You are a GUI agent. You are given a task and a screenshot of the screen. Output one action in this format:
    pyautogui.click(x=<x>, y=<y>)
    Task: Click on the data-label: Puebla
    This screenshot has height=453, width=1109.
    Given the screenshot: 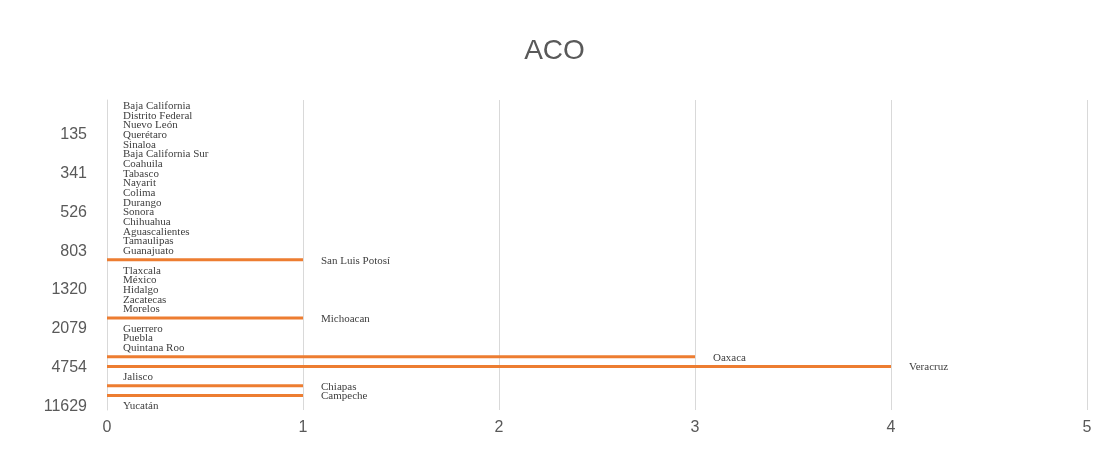 What is the action you would take?
    pyautogui.click(x=138, y=337)
    